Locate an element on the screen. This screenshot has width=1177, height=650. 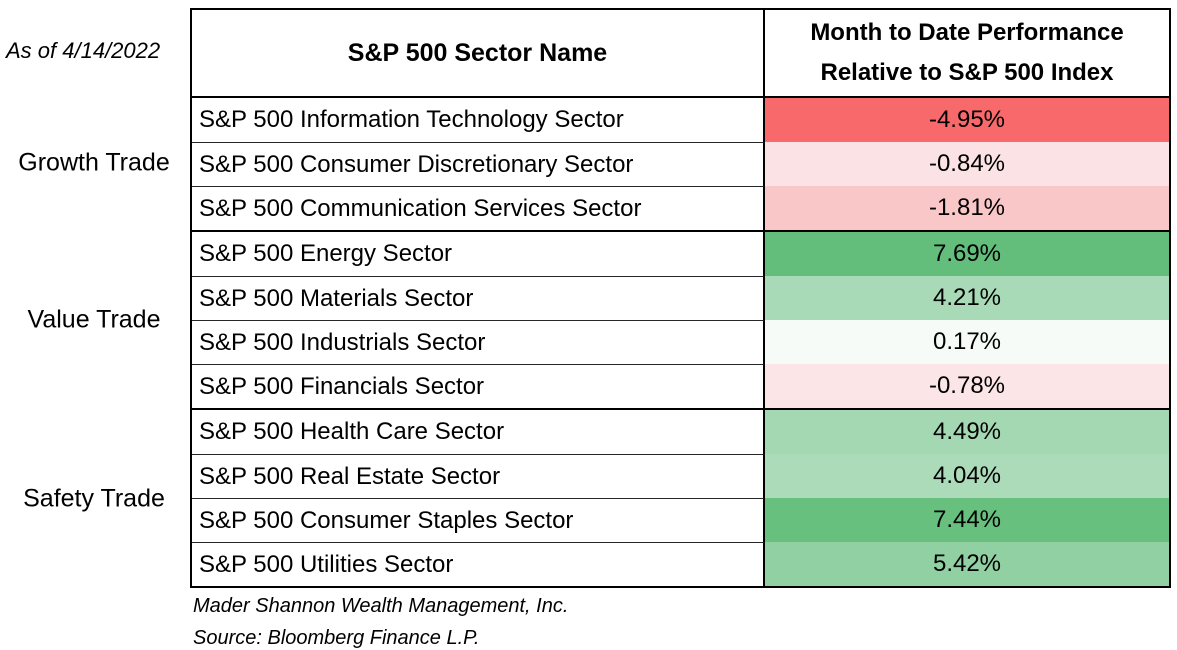
table-row: S&P 500 Energy Sector 7.69% is located at coordinates (680, 254).